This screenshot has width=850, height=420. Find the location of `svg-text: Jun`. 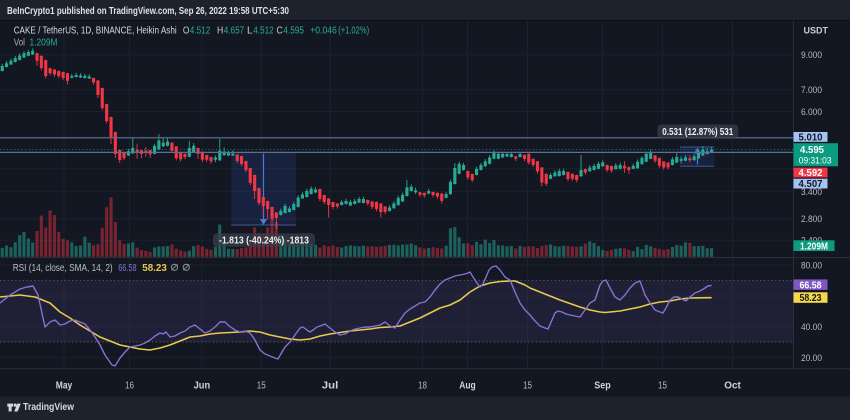

svg-text: Jun is located at coordinates (202, 385).